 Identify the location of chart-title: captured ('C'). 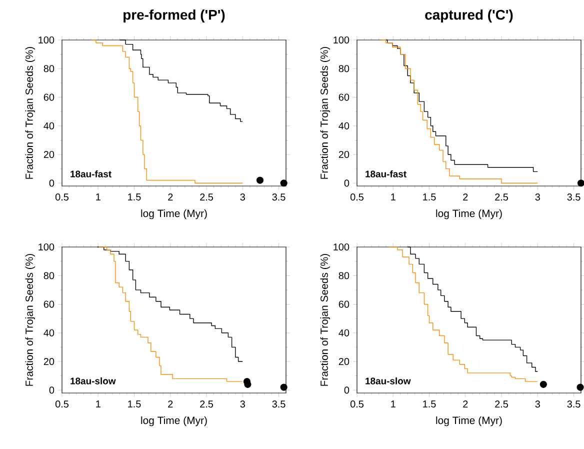
(469, 15).